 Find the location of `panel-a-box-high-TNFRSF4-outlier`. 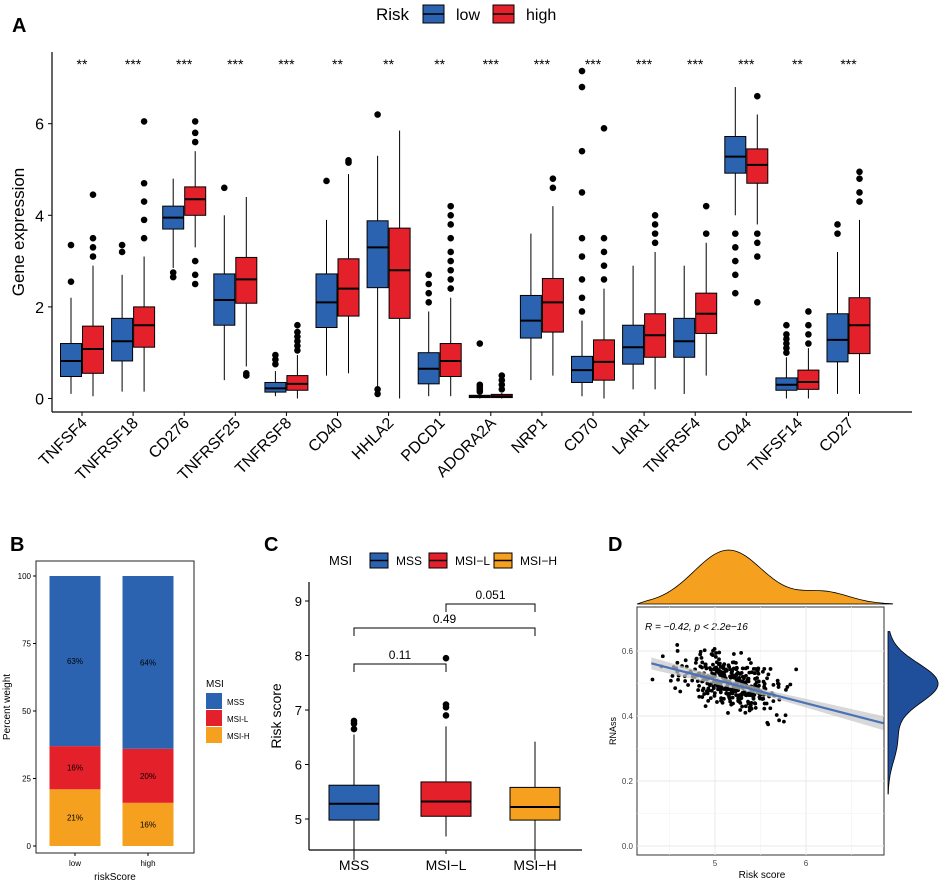

panel-a-box-high-TNFRSF4-outlier is located at coordinates (706, 233).